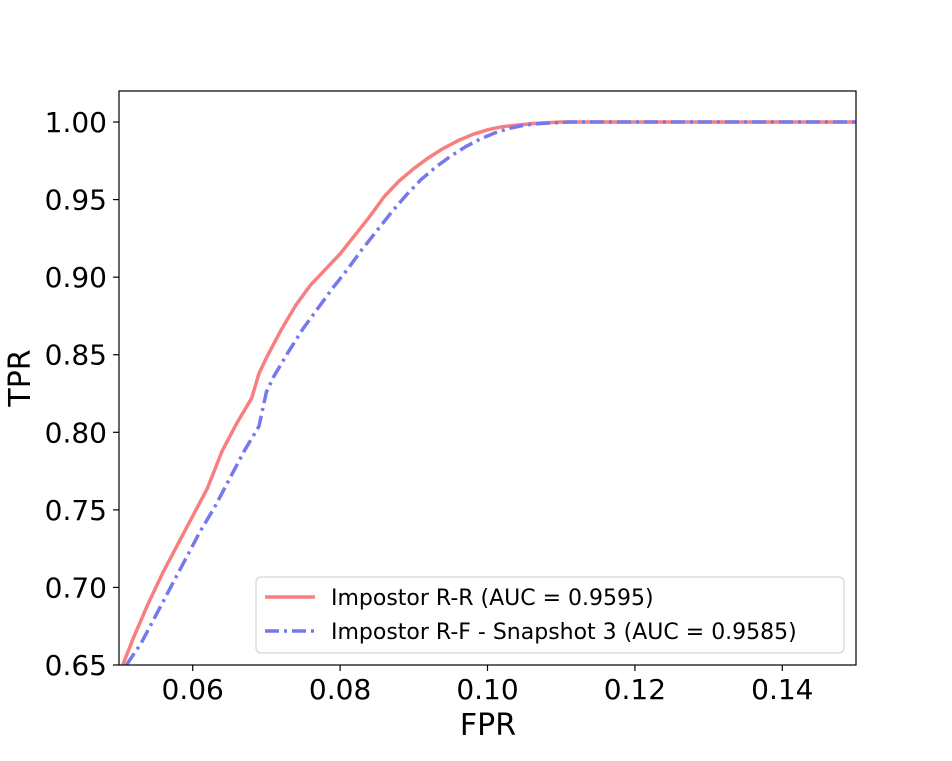 The width and height of the screenshot is (952, 761). I want to click on x-tick-label: 0.08, so click(340, 689).